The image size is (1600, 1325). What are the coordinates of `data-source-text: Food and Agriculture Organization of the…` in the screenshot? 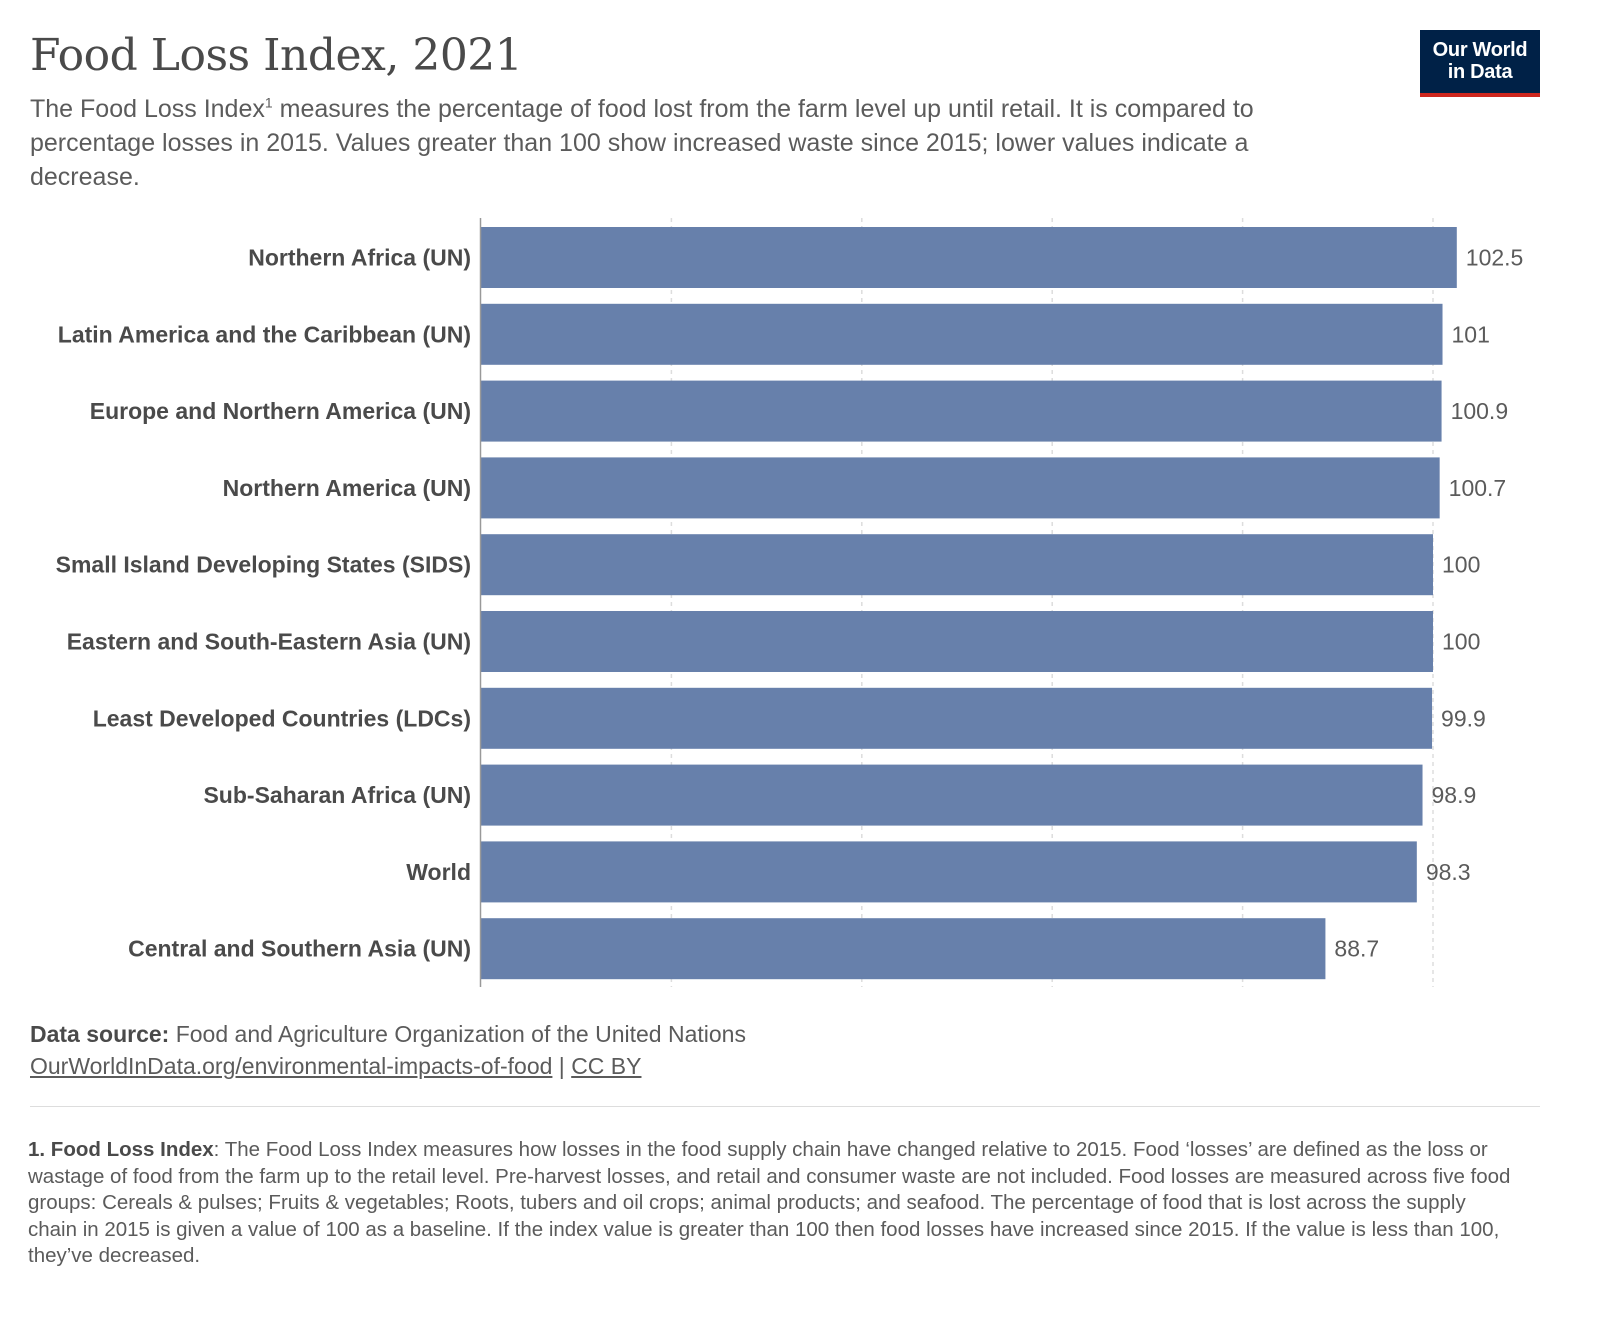 It's located at (457, 1034).